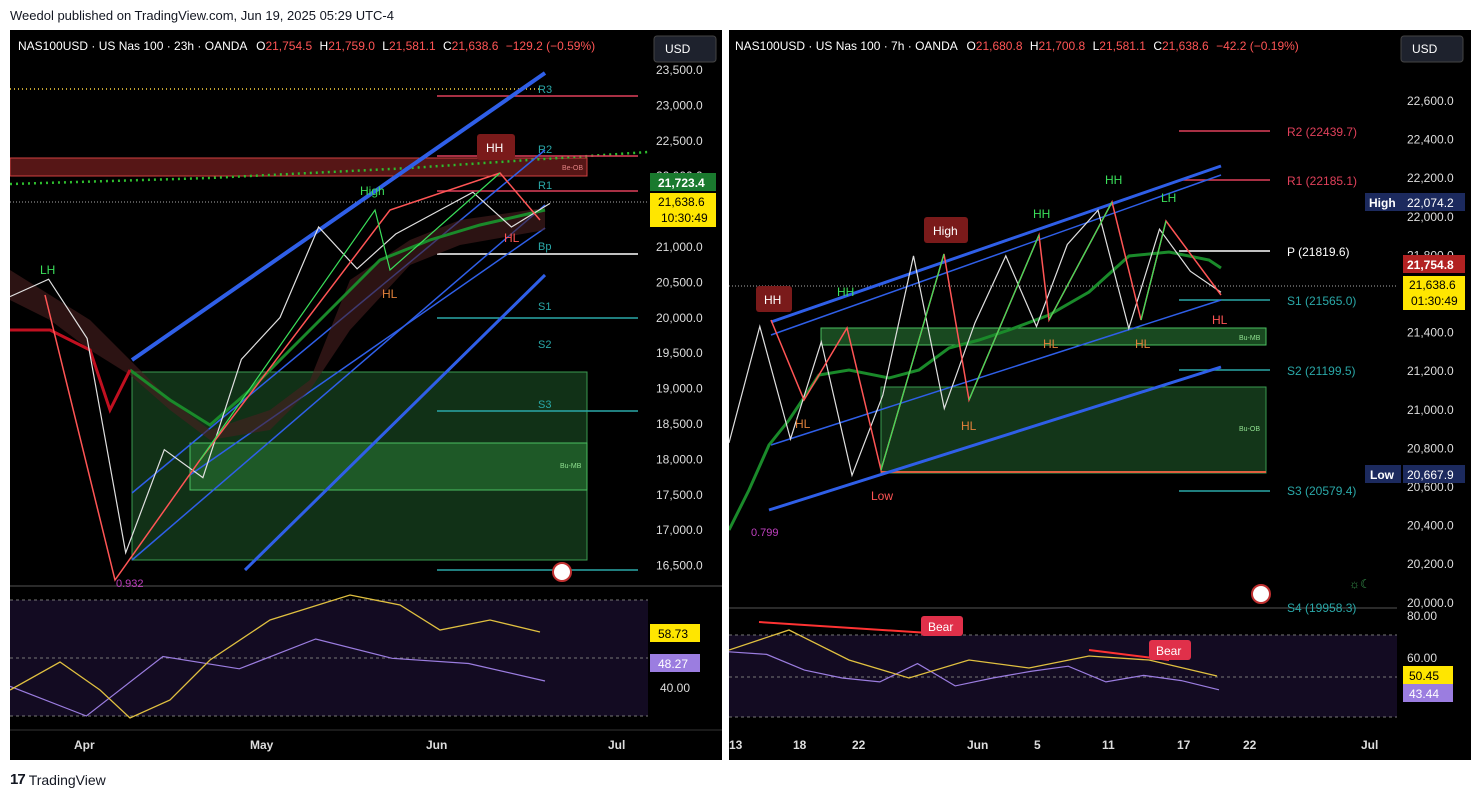  I want to click on rsi-line, so click(278, 677).